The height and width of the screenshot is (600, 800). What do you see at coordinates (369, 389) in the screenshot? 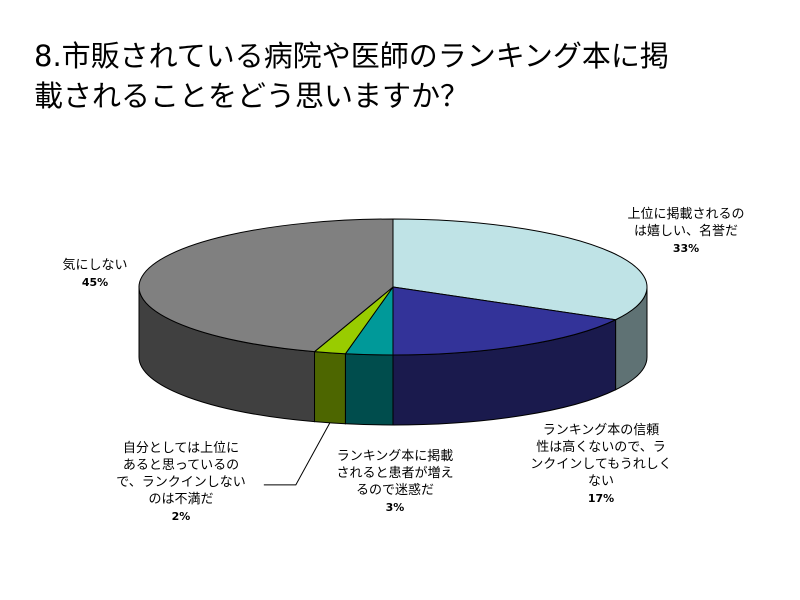
I see `pie-side-nuisance` at bounding box center [369, 389].